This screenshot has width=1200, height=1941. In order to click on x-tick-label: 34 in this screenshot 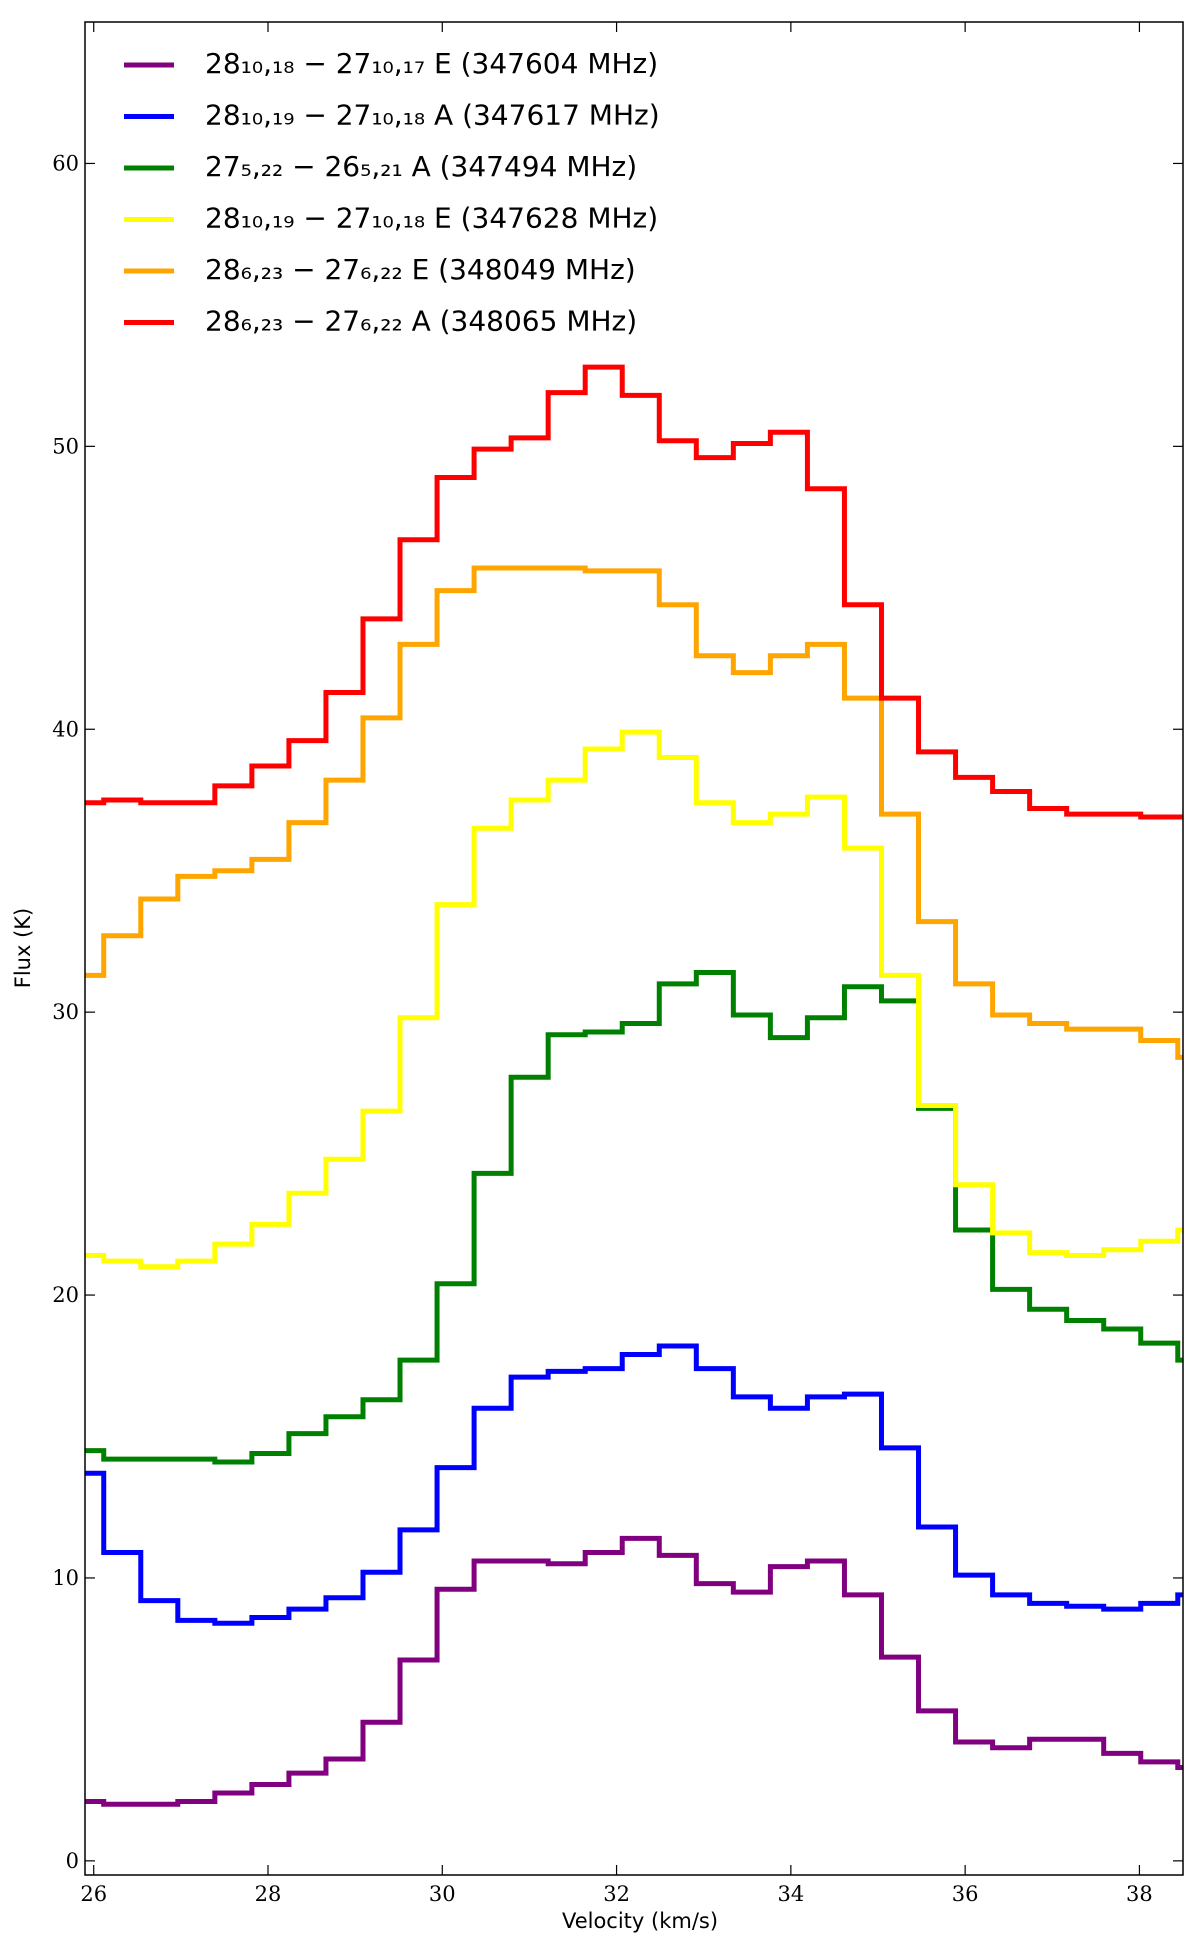, I will do `click(790, 1894)`.